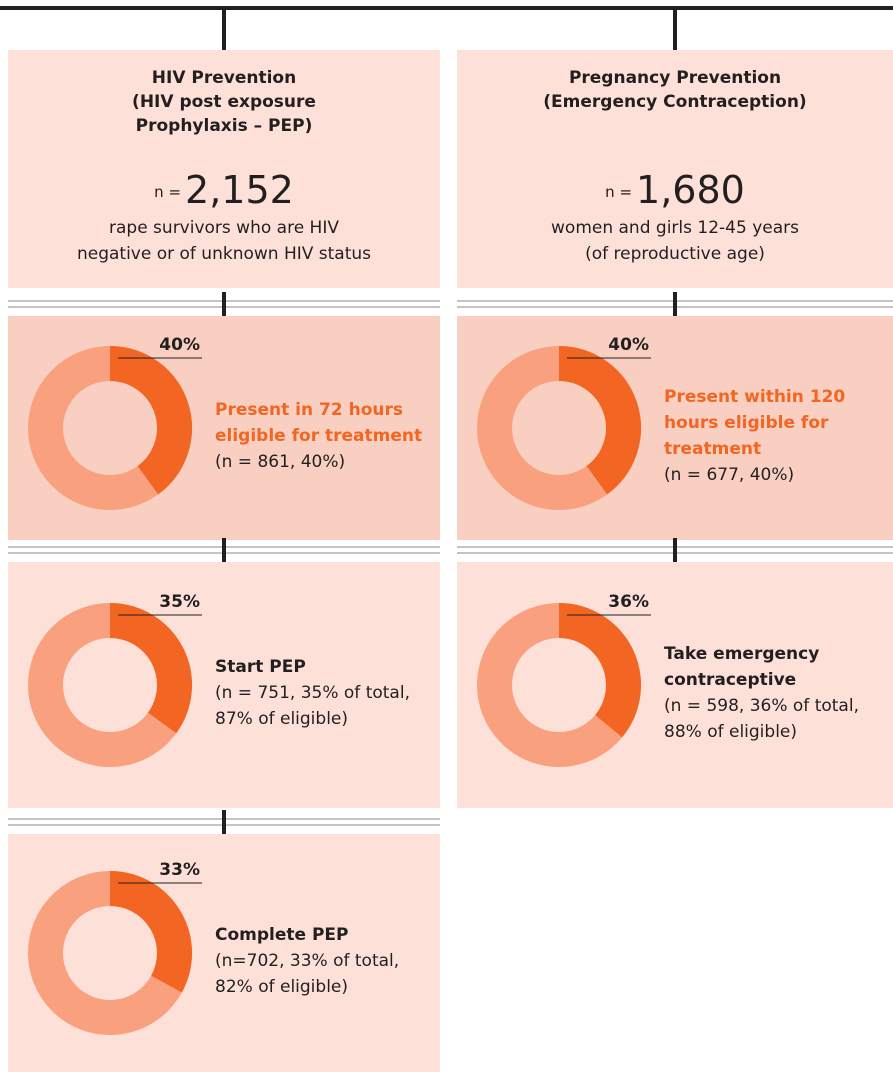  I want to click on description: women and girls 12-45 years, so click(675, 228).